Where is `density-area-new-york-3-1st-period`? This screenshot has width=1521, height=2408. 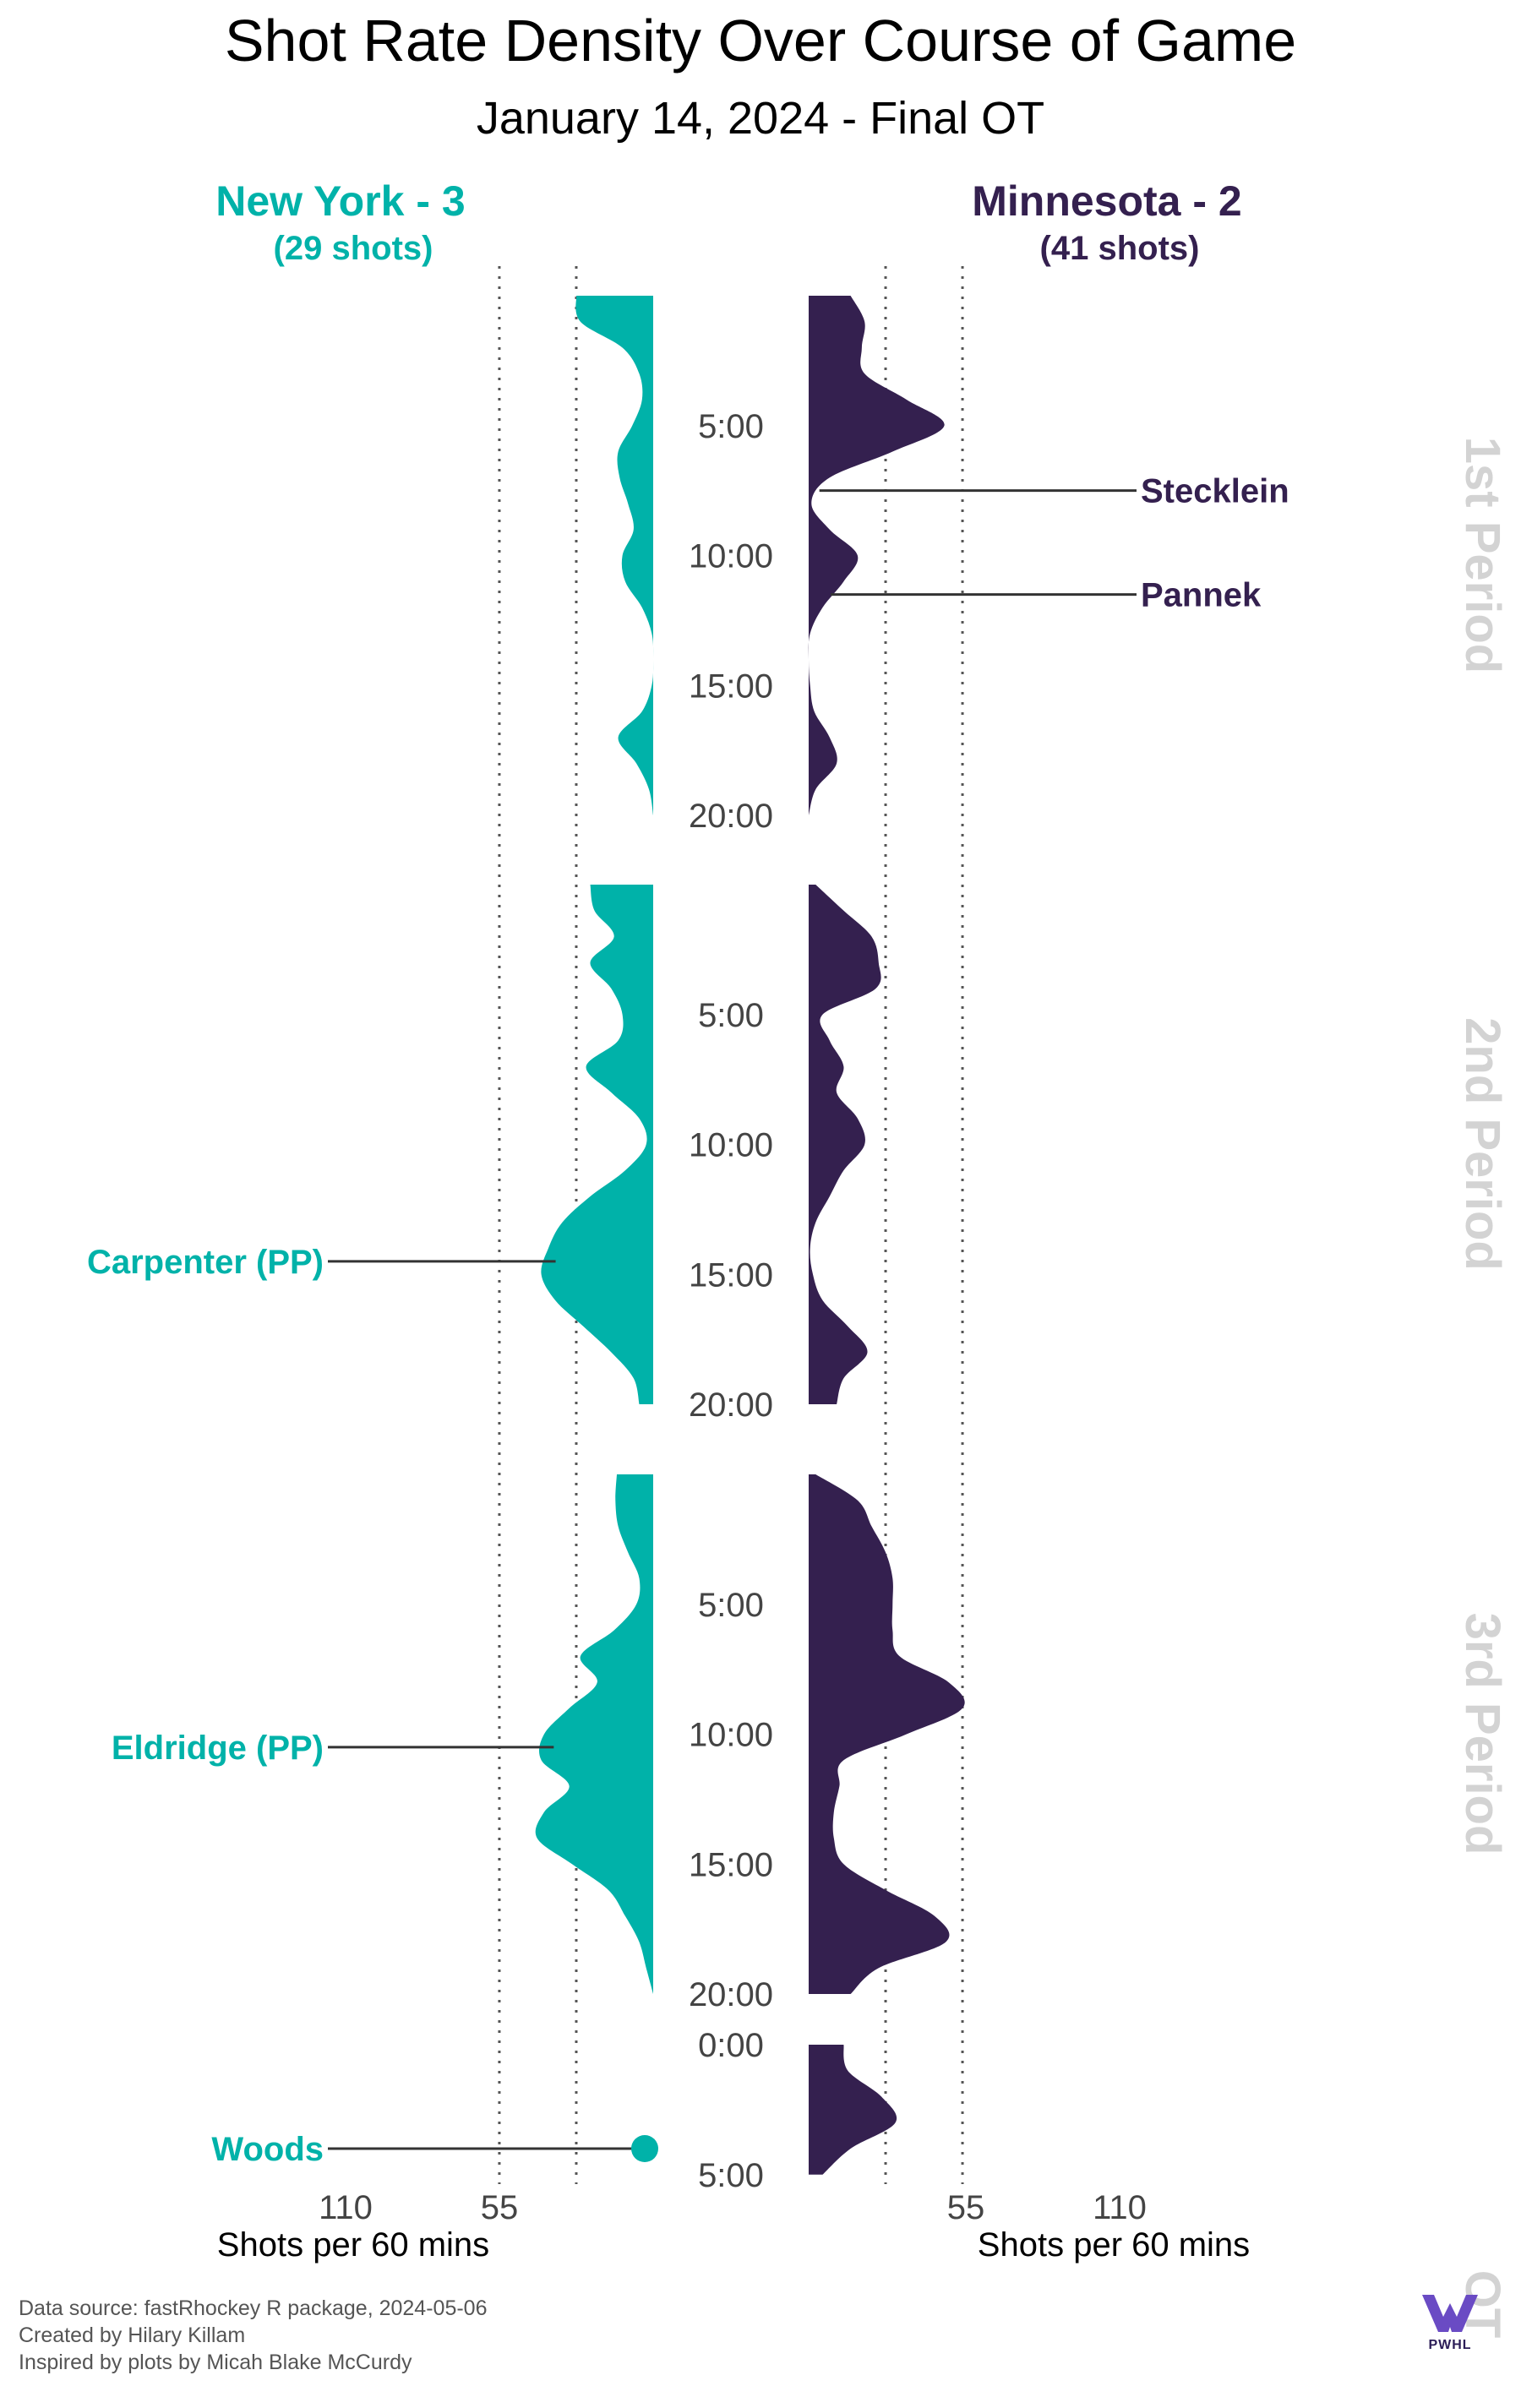 density-area-new-york-3-1st-period is located at coordinates (614, 555).